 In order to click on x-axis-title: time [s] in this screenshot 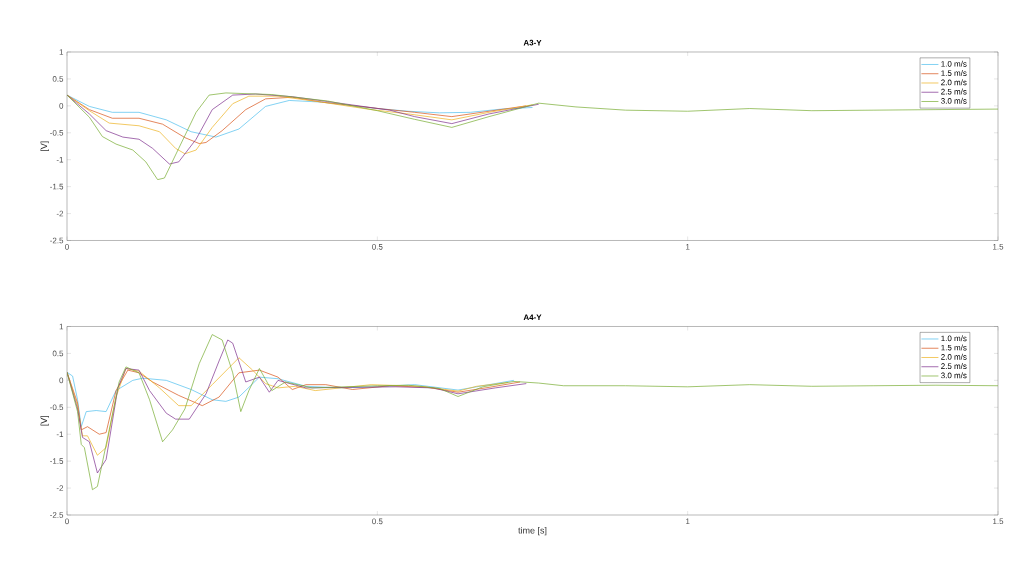, I will do `click(532, 531)`.